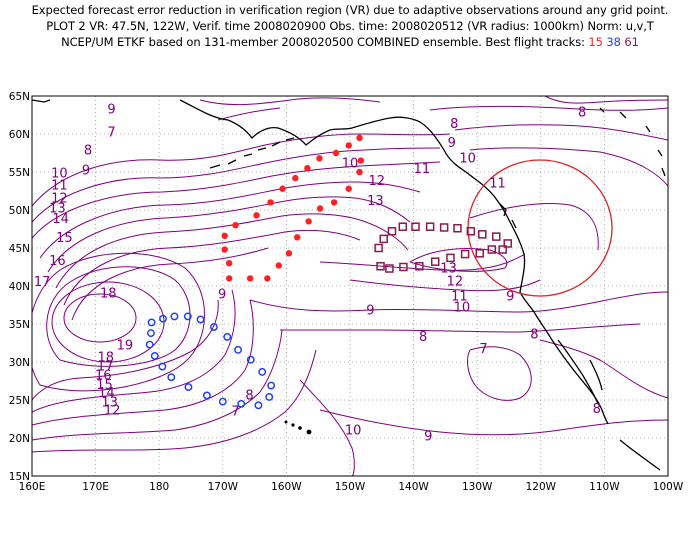 This screenshot has height=540, width=700. What do you see at coordinates (19, 325) in the screenshot?
I see `lat-tick-label: 35N` at bounding box center [19, 325].